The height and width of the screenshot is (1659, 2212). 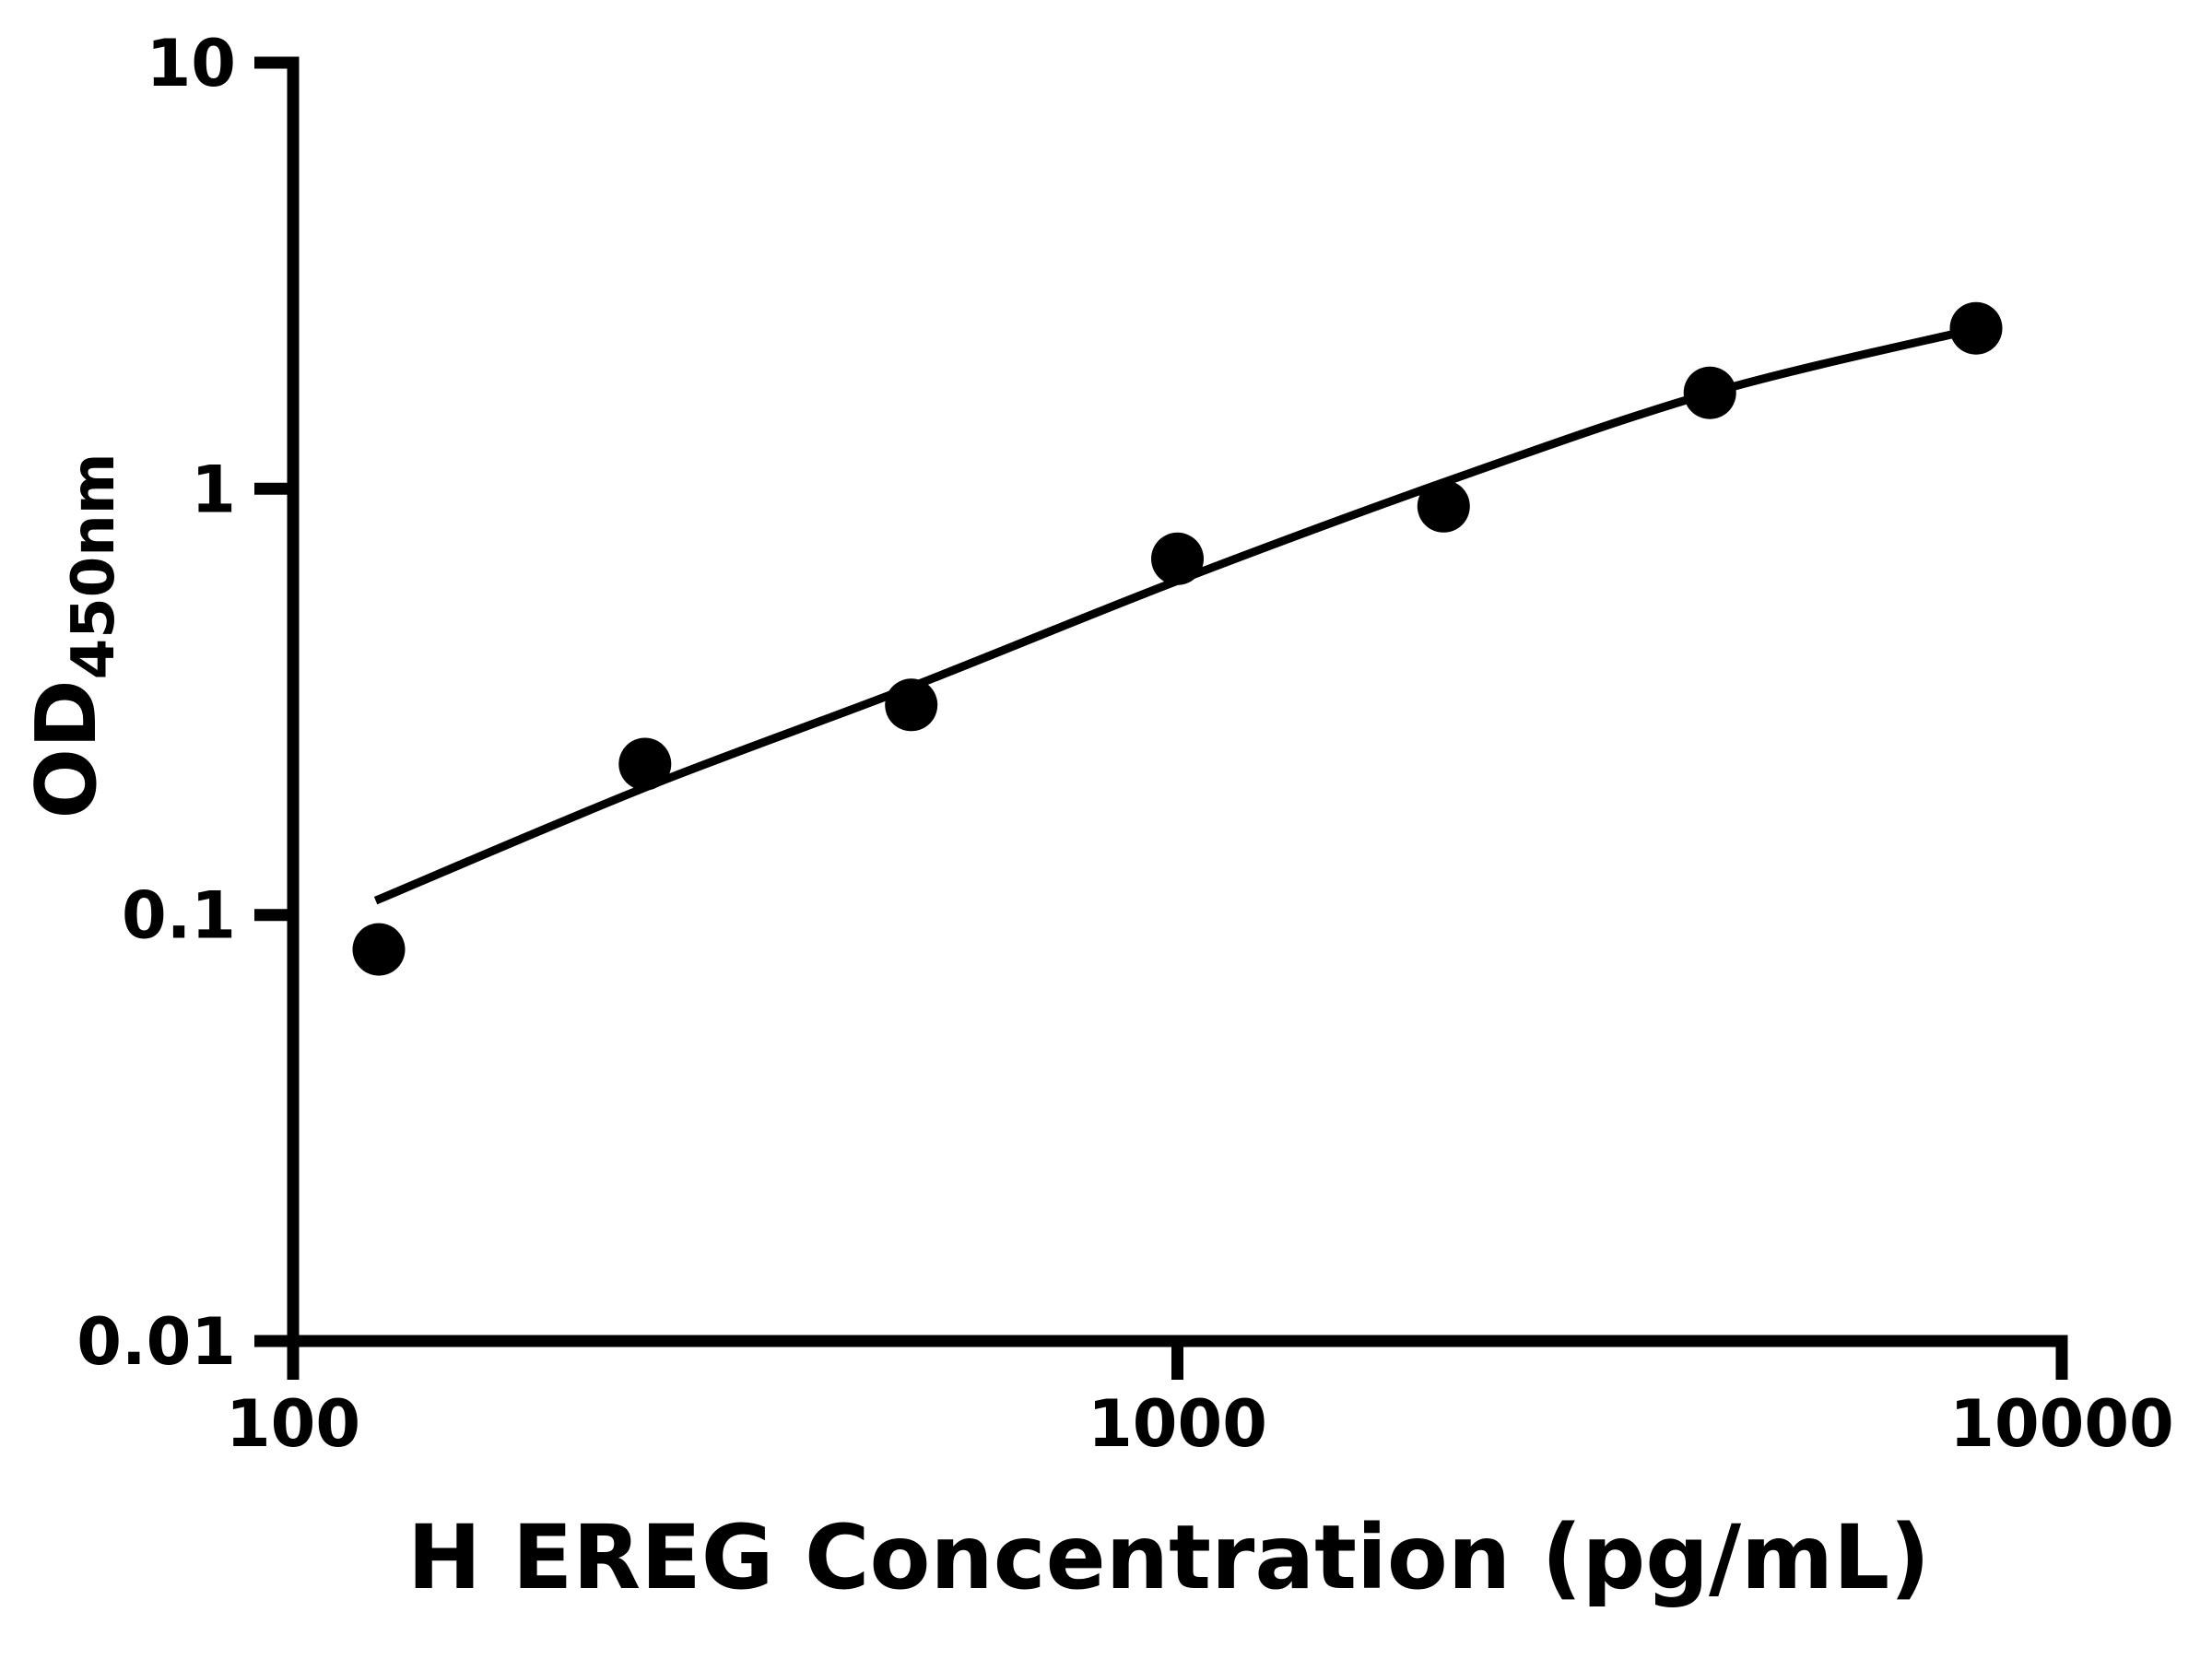 What do you see at coordinates (156, 1342) in the screenshot?
I see `y-tick-label: 0.01` at bounding box center [156, 1342].